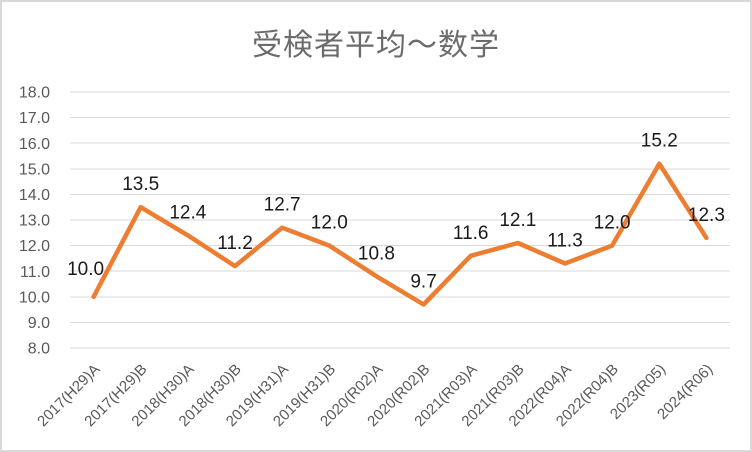 This screenshot has width=752, height=452. I want to click on data-label: 12.4, so click(187, 212).